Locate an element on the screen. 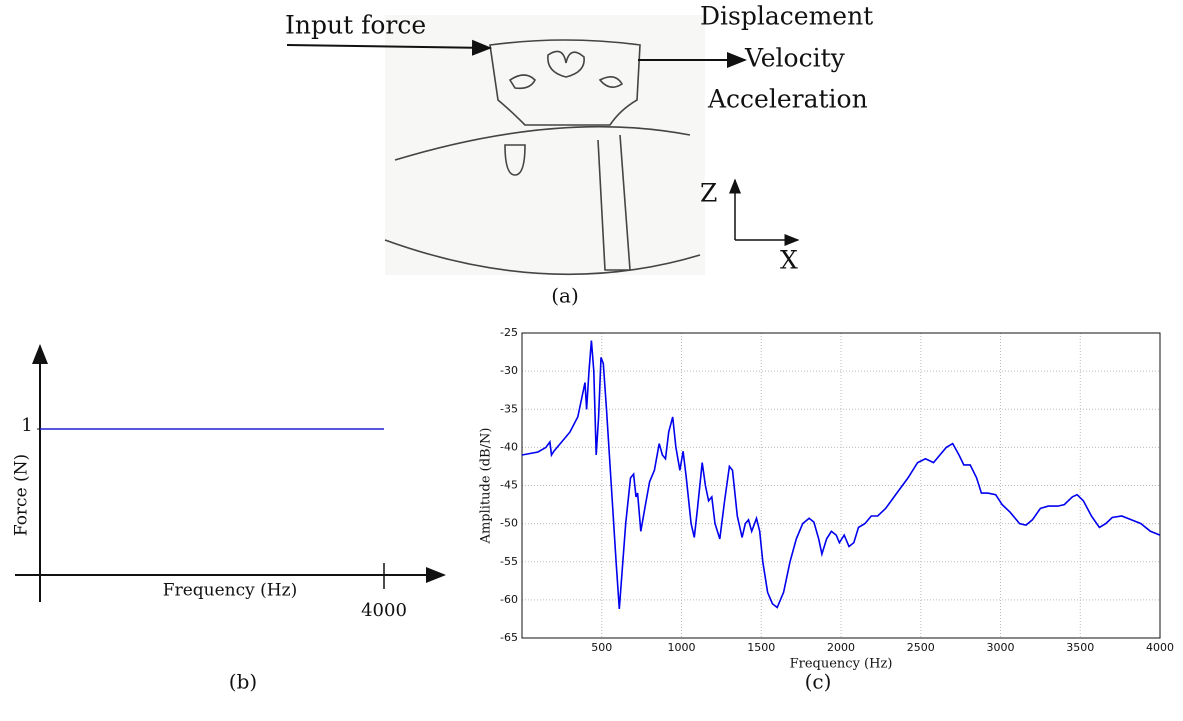 This screenshot has width=1183, height=721. y-tick-label: -50 is located at coordinates (509, 523).